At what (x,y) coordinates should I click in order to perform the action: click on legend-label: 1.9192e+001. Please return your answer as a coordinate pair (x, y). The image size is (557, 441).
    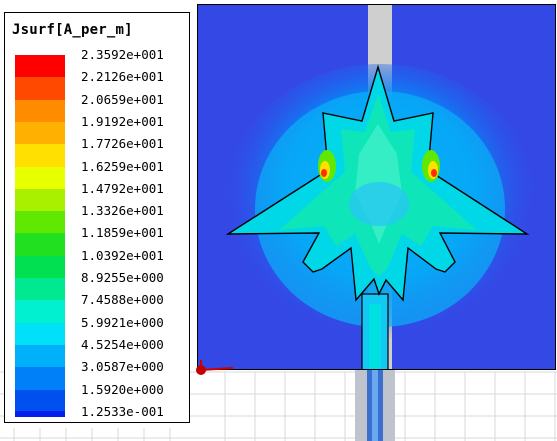
    Looking at the image, I should click on (122, 121).